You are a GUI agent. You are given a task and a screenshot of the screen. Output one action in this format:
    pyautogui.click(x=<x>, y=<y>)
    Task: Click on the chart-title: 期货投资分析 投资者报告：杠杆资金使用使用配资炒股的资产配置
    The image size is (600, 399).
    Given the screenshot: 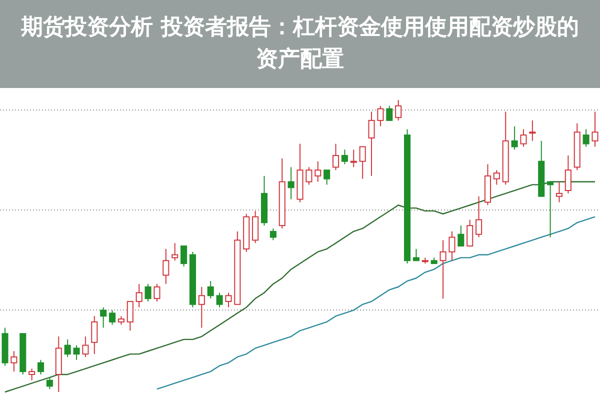 What is the action you would take?
    pyautogui.click(x=300, y=44)
    